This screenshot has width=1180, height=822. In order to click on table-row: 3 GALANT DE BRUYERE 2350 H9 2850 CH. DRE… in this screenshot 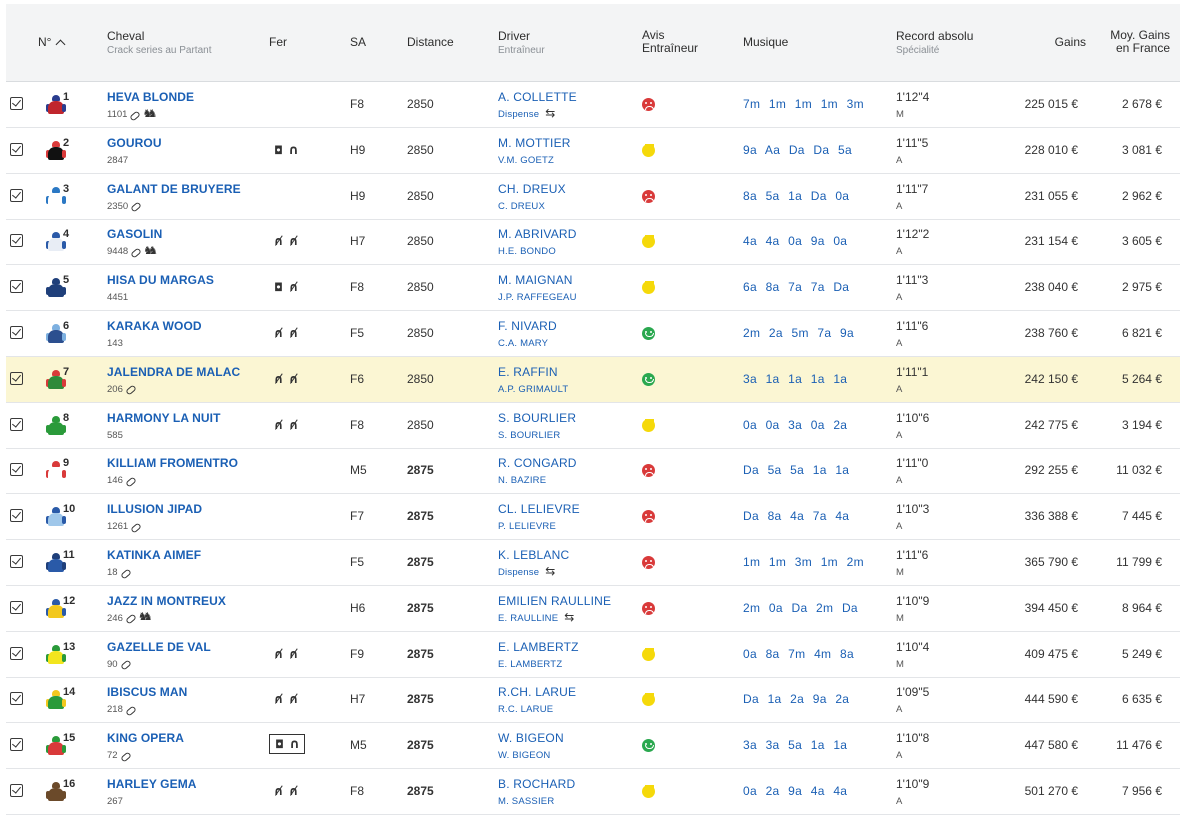, I will do `click(593, 197)`.